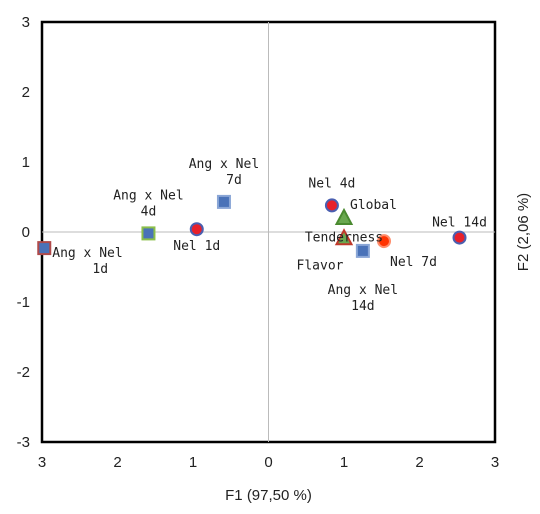 The height and width of the screenshot is (514, 540). I want to click on label-flavor: Flavor, so click(320, 265).